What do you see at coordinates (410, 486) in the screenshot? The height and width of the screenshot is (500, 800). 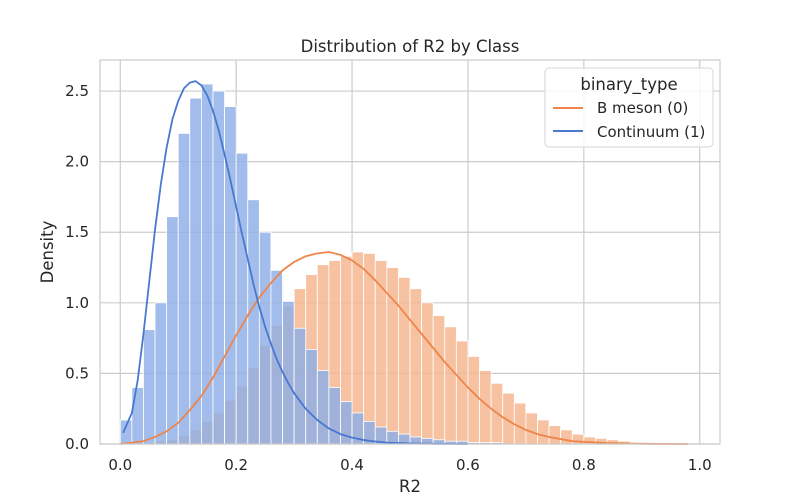 I see `x-axis-label: R2` at bounding box center [410, 486].